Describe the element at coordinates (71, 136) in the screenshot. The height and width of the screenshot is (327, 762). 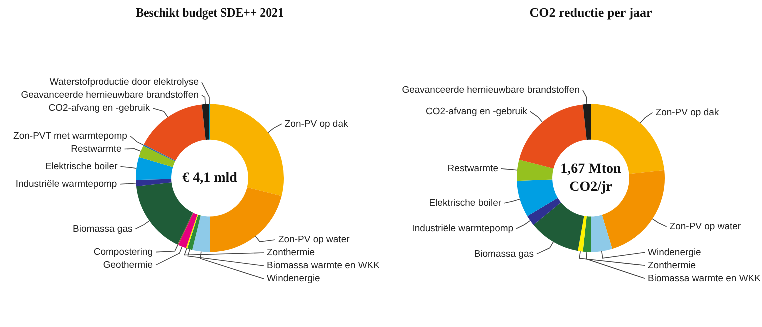
I see `slice-label: Zon-PVT met warmtepomp` at that location.